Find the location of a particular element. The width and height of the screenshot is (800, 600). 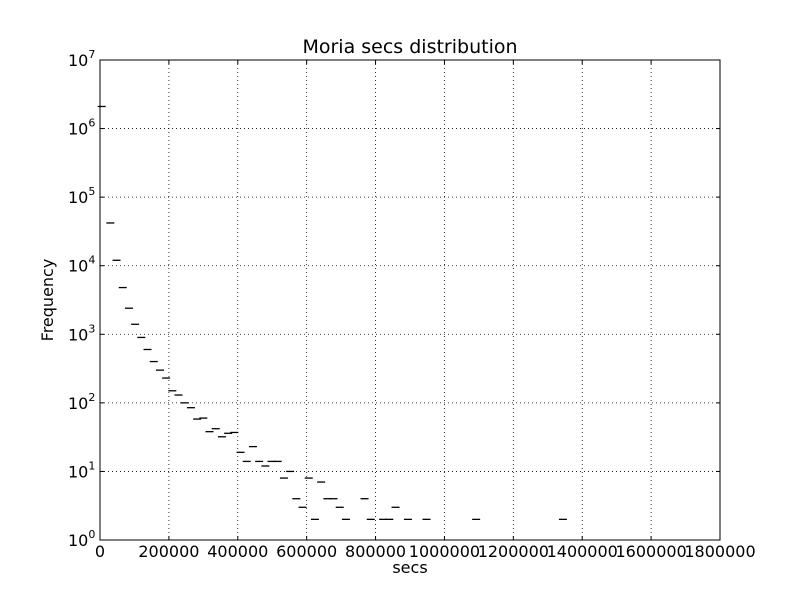

x-axis-label: secs is located at coordinates (409, 567).